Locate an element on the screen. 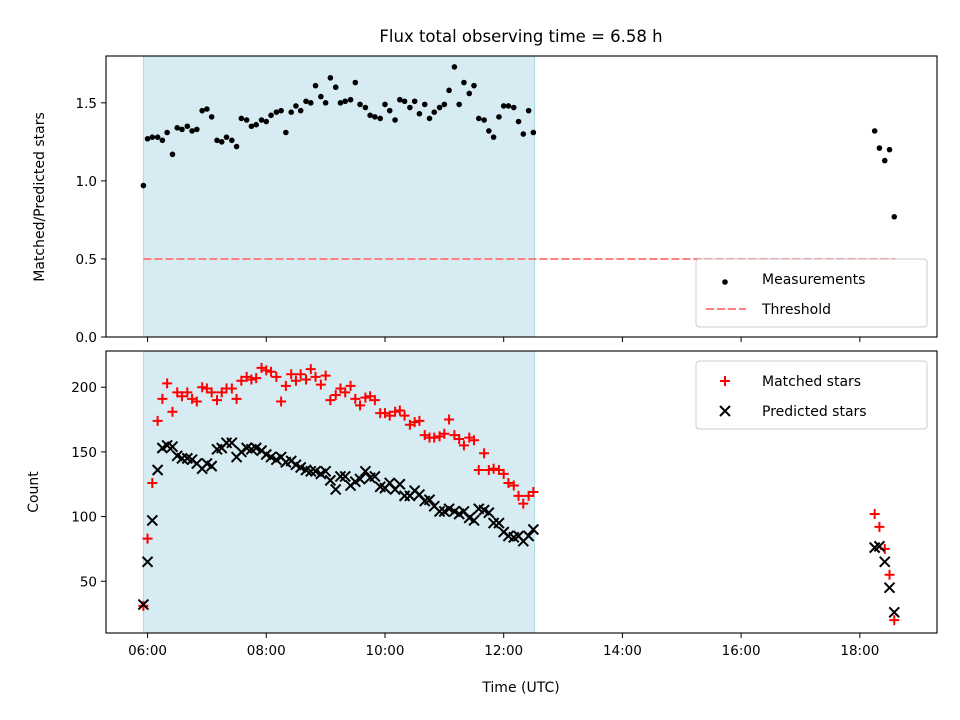 This screenshot has height=720, width=960. legend-box is located at coordinates (811, 293).